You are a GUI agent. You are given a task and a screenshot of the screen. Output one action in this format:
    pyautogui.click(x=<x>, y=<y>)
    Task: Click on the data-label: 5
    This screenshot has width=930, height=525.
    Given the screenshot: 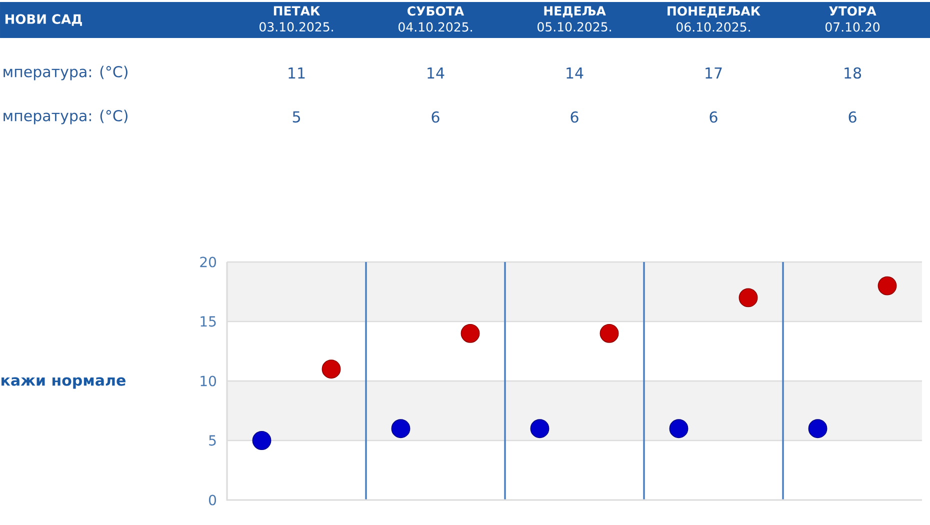 What is the action you would take?
    pyautogui.click(x=296, y=117)
    